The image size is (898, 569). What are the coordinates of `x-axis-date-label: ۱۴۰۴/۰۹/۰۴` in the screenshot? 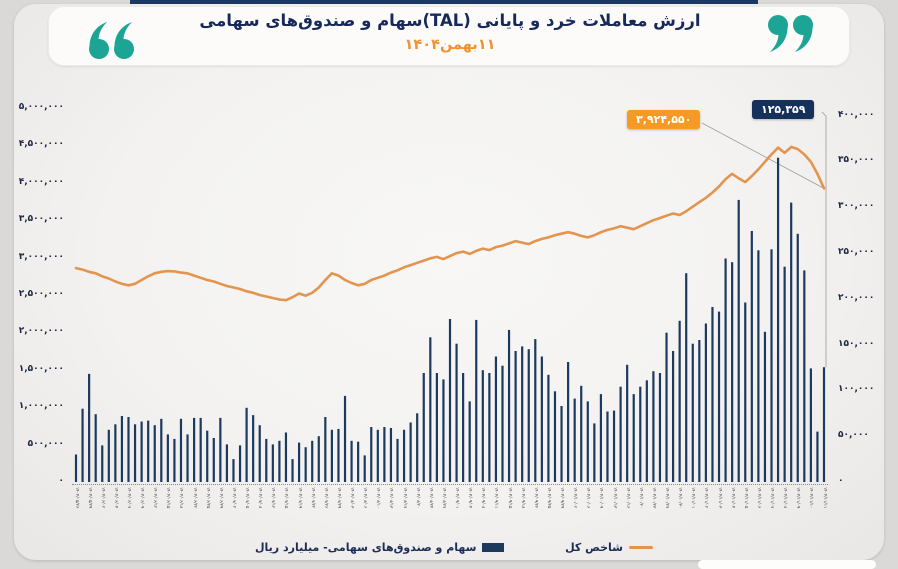 It's located at (470, 498).